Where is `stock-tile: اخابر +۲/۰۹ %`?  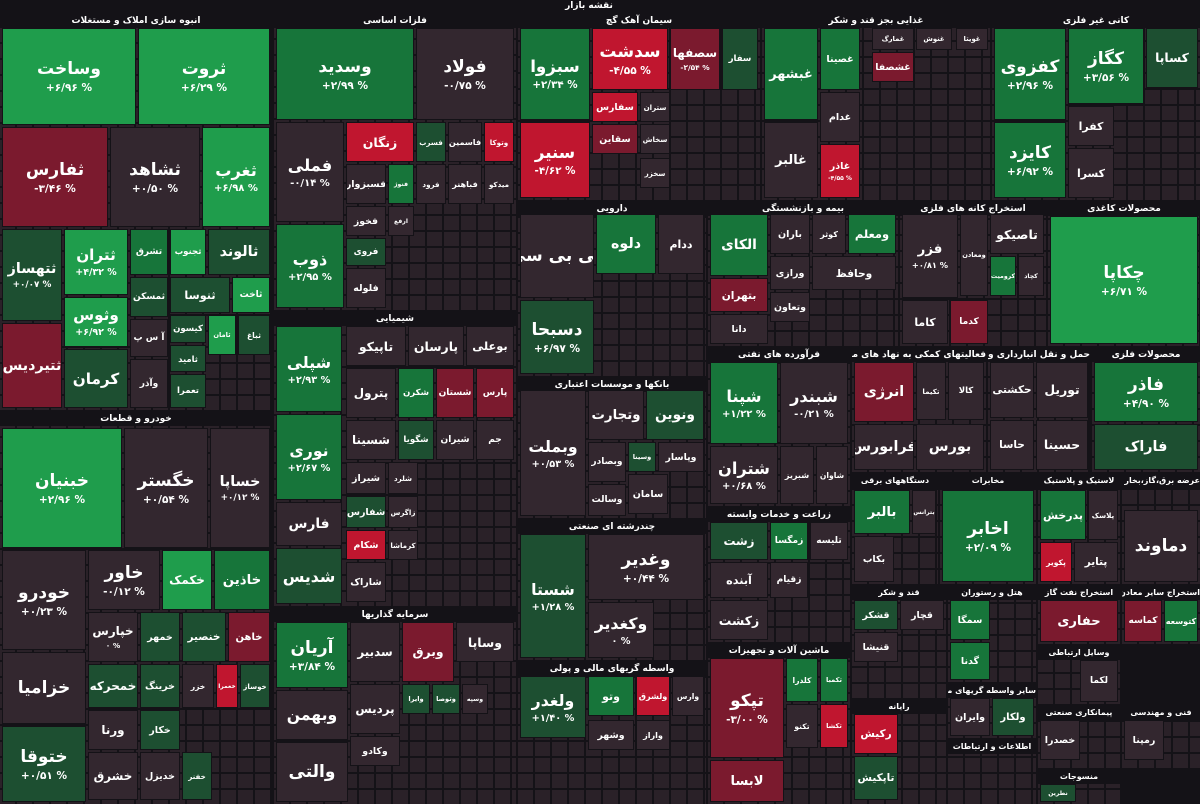
stock-tile: اخابر +۲/۰۹ % is located at coordinates (988, 536).